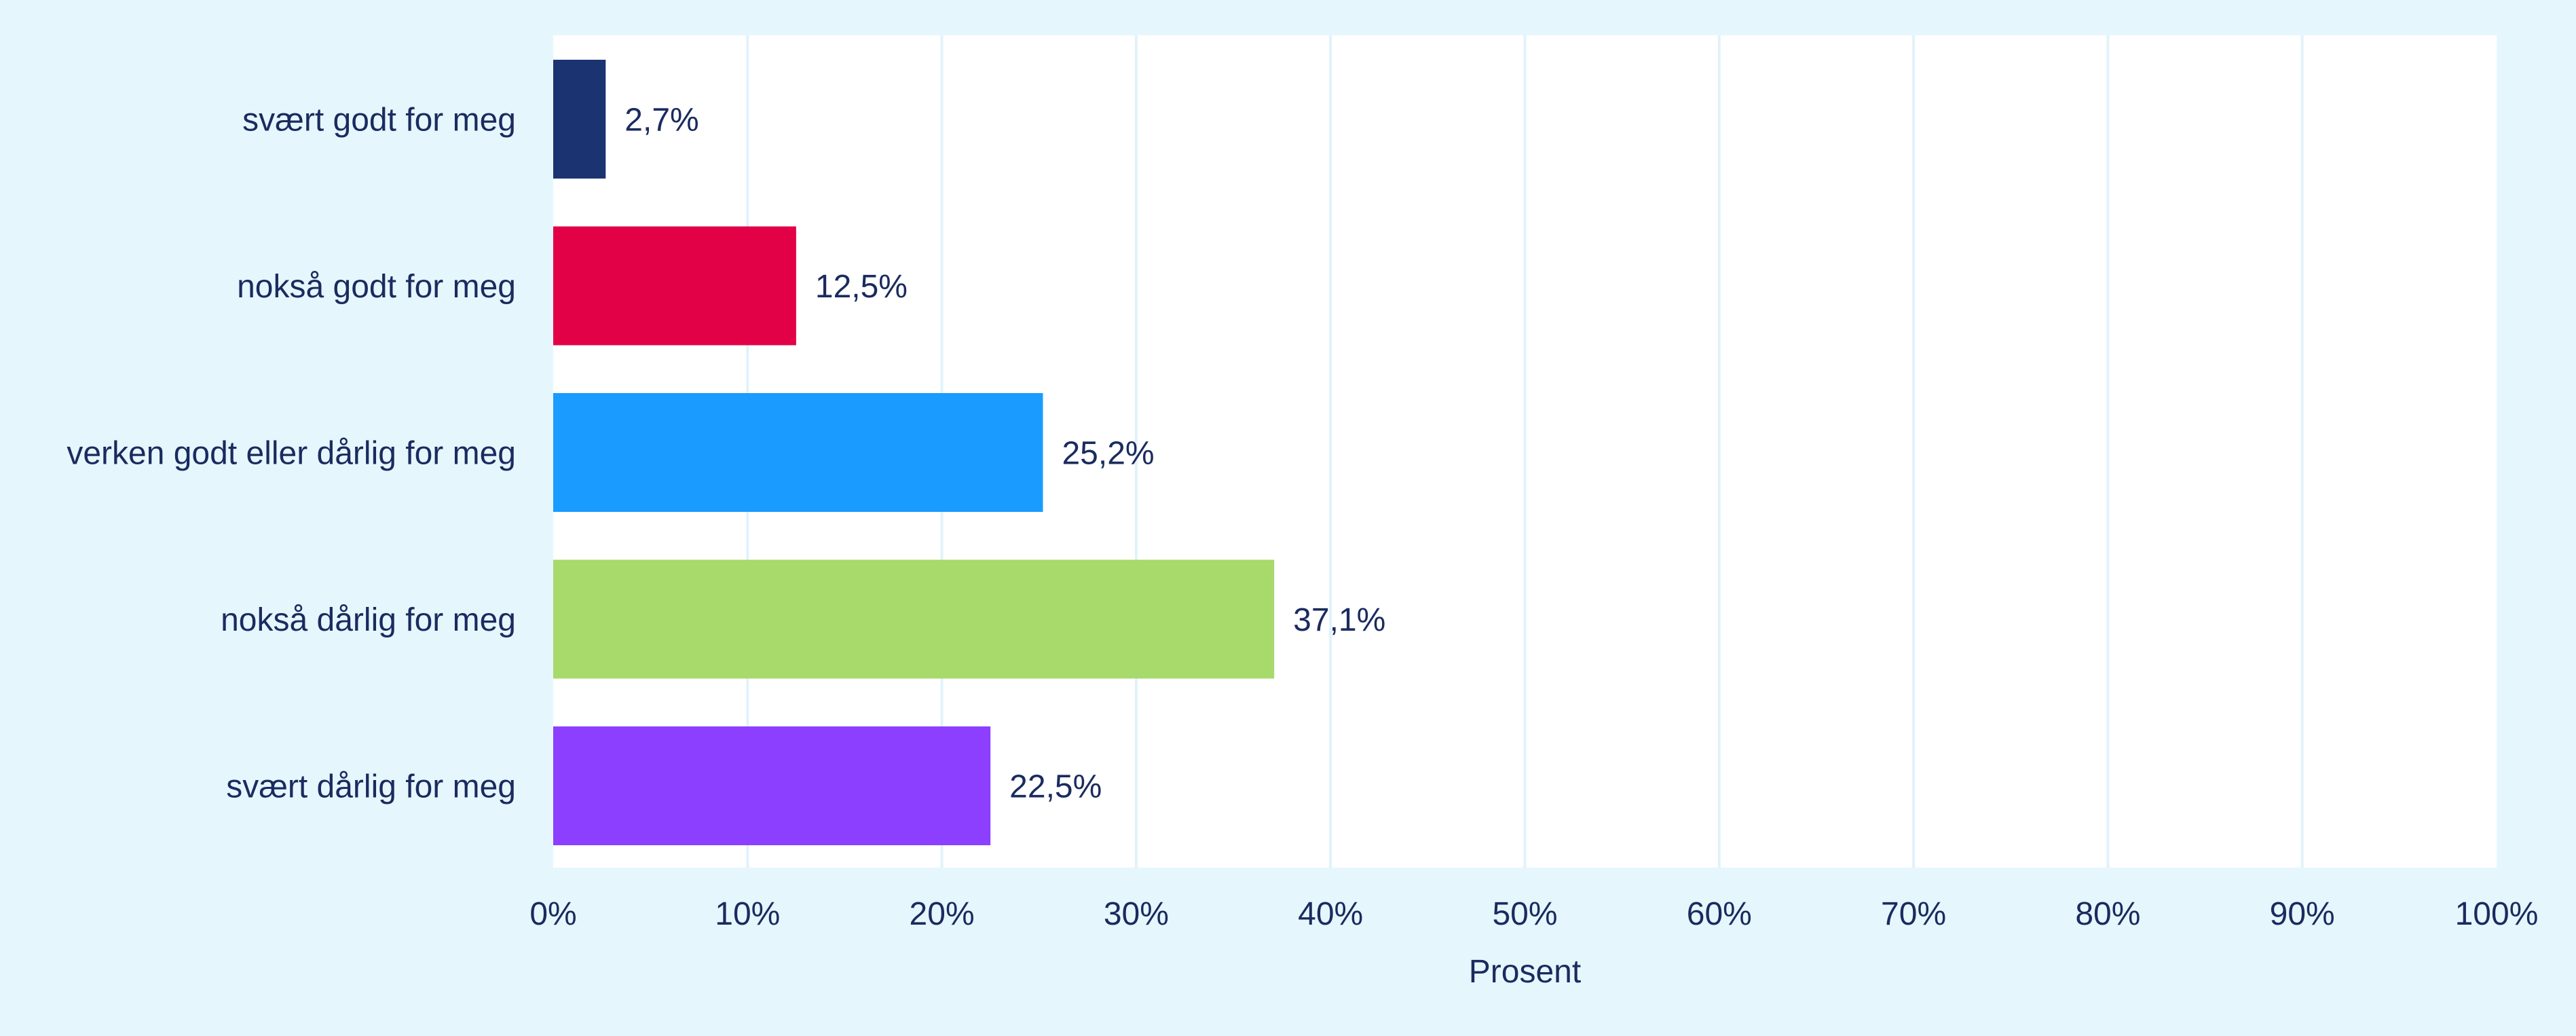  What do you see at coordinates (1525, 972) in the screenshot?
I see `x-axis-title: Prosent` at bounding box center [1525, 972].